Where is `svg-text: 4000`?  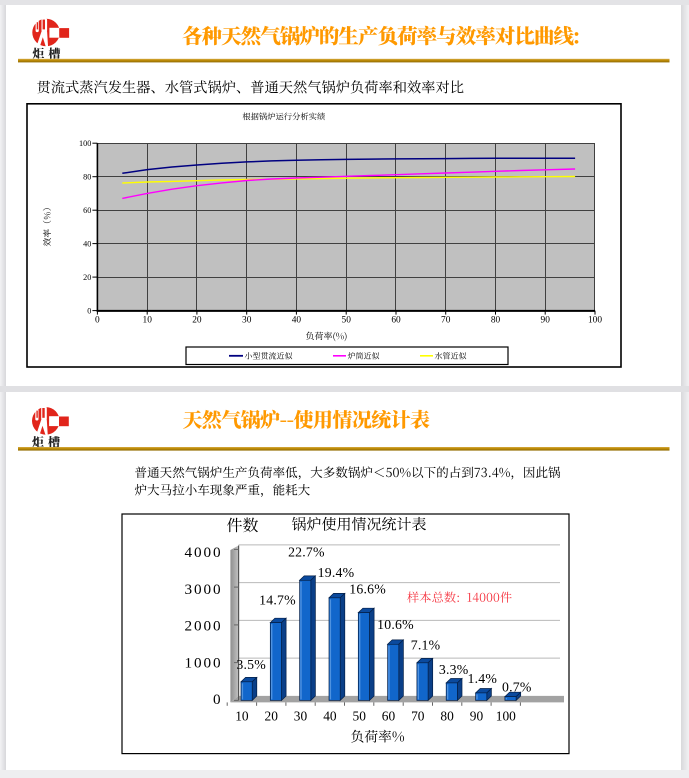
svg-text: 4000 is located at coordinates (204, 552).